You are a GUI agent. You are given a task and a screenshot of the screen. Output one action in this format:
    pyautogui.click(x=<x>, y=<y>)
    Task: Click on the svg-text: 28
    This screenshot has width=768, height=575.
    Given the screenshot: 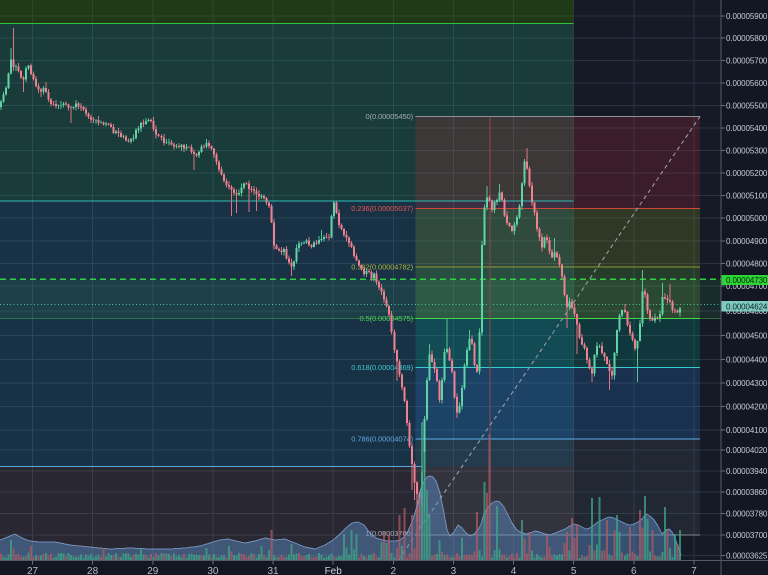 What is the action you would take?
    pyautogui.click(x=93, y=570)
    